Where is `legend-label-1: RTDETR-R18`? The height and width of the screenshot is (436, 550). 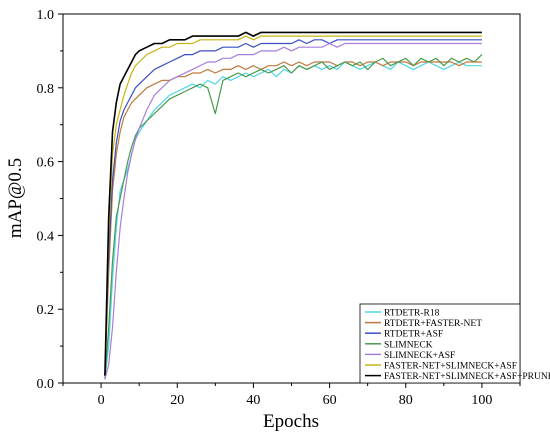
legend-label-1: RTDETR-R18 is located at coordinates (412, 314).